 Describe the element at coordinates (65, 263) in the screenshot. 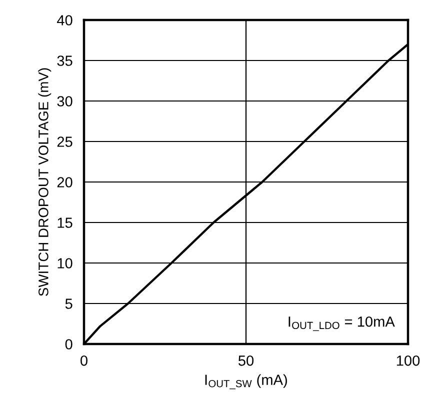

I see `y-tick-label: 10` at that location.